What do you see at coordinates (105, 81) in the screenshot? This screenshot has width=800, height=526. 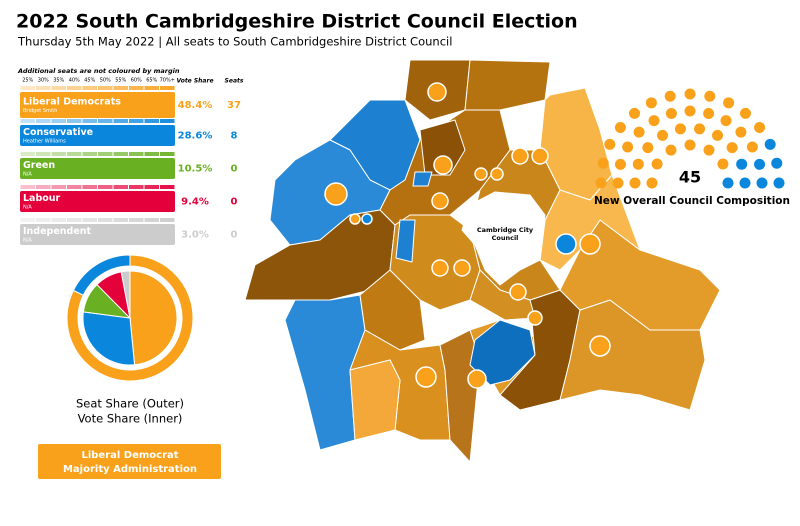 I see `margin-label: 50%` at bounding box center [105, 81].